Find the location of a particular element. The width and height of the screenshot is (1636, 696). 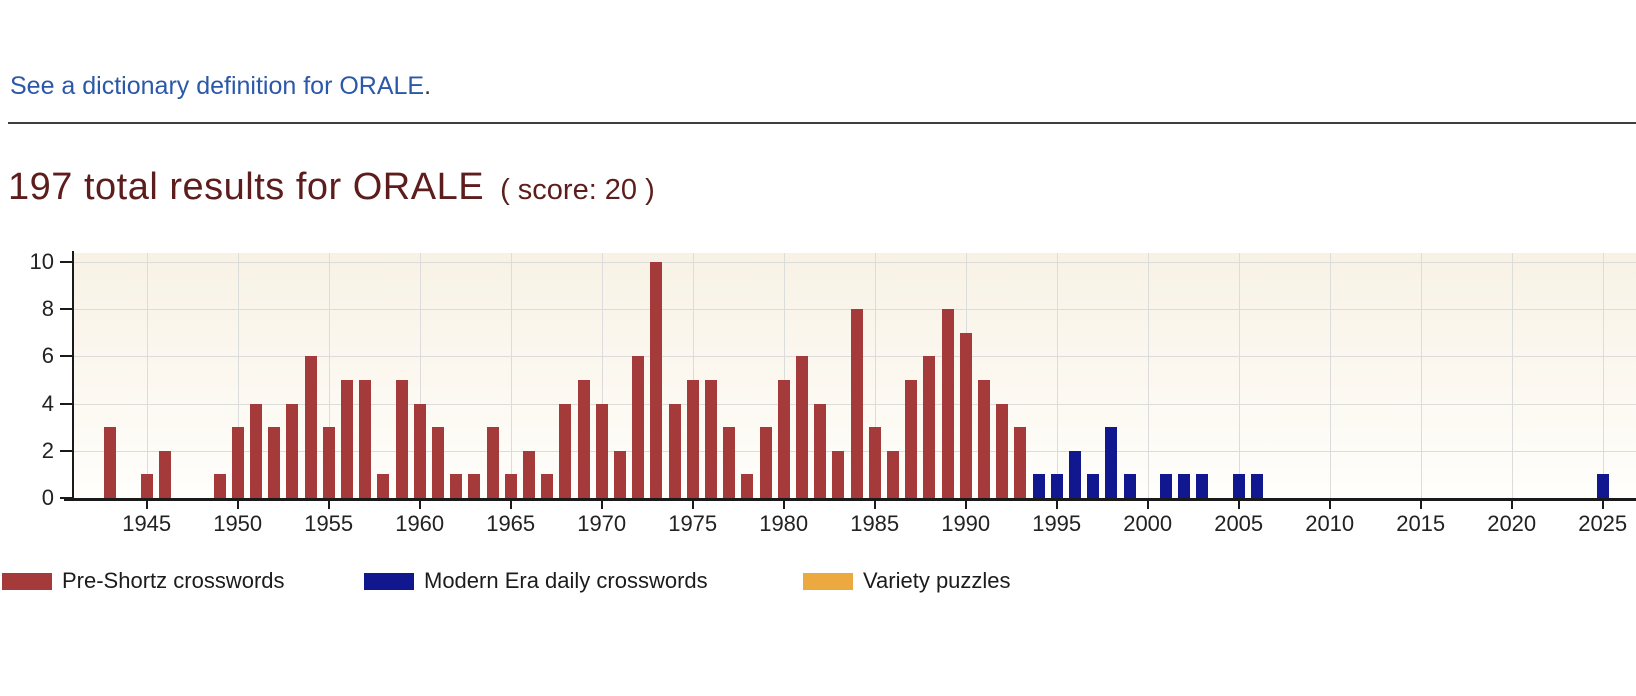

x-axis-label: 2000 is located at coordinates (1148, 523).